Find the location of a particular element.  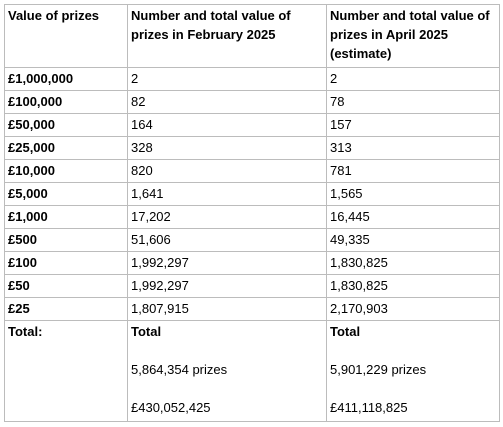

table-row: £500 51,606 49,335 is located at coordinates (252, 240).